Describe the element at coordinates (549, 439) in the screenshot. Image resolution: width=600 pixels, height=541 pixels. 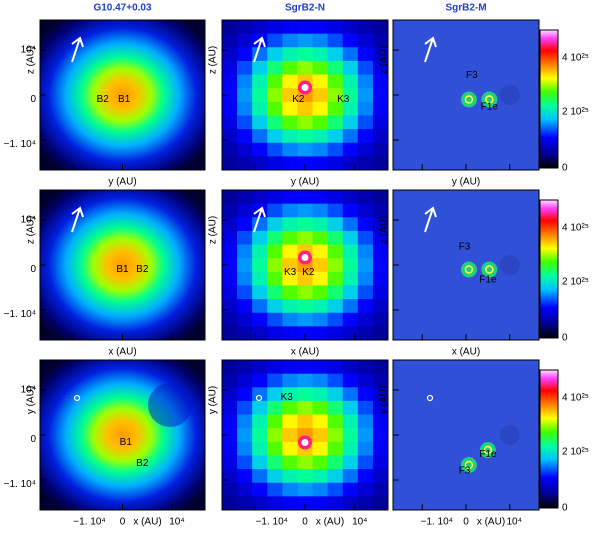
I see `colorbar` at that location.